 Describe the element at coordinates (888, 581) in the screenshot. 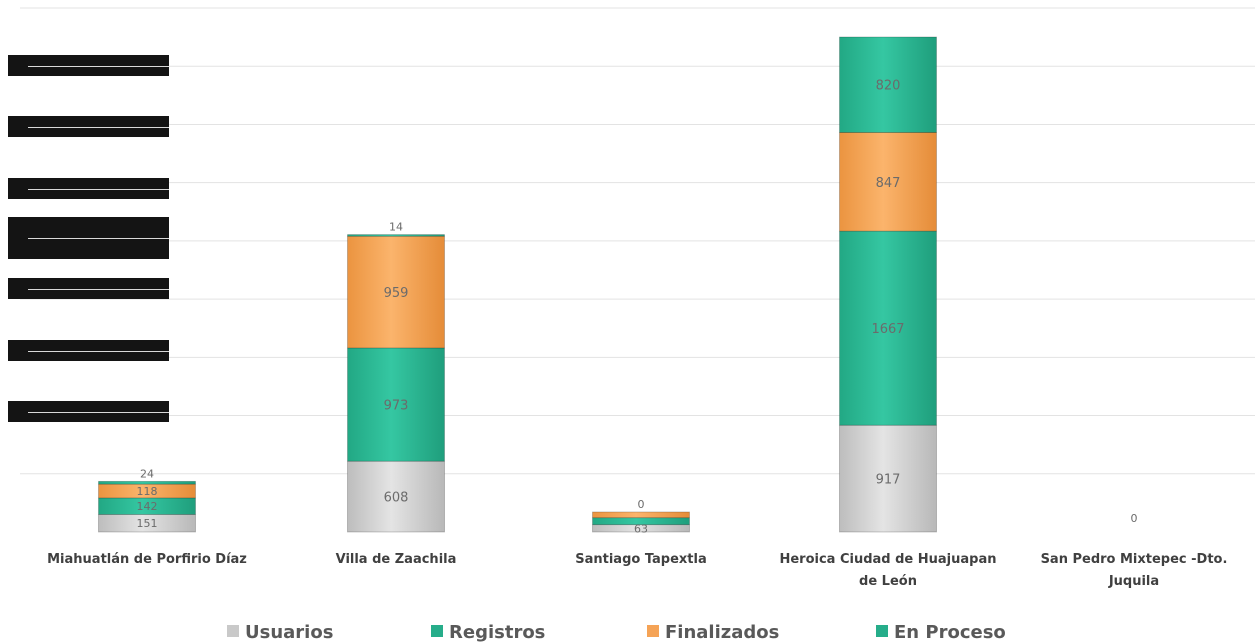

I see `x-tick-label-line: de León` at that location.